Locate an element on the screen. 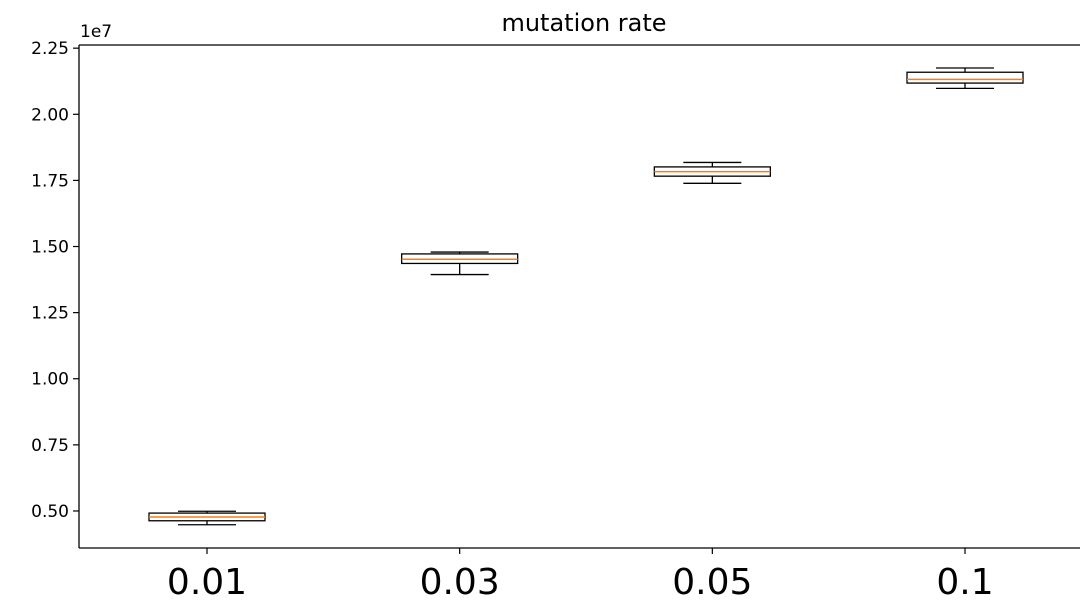  x-tick-label: 0.01 is located at coordinates (207, 581).